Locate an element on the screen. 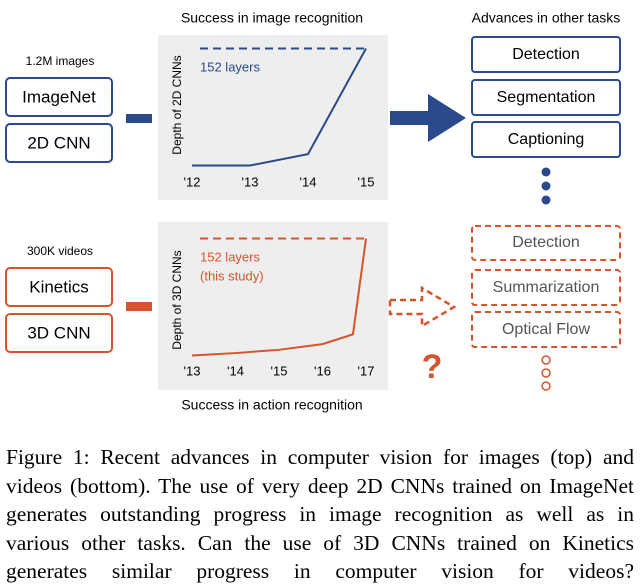 The height and width of the screenshot is (586, 643). task-label: Segmentation is located at coordinates (546, 97).